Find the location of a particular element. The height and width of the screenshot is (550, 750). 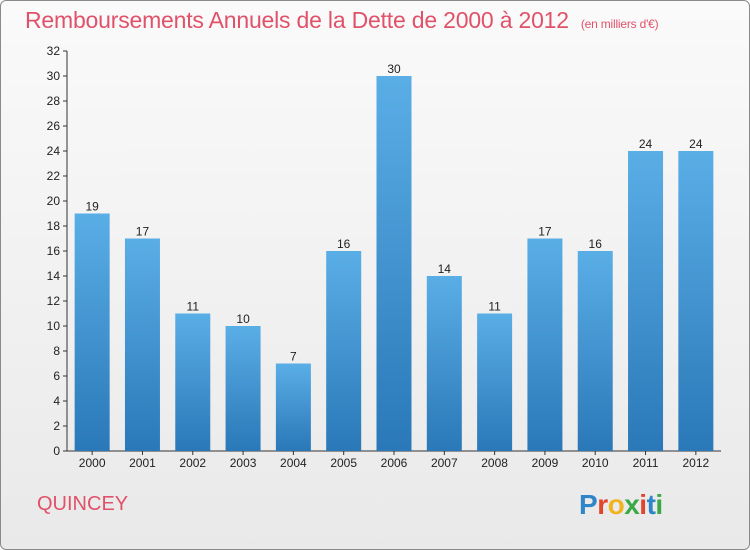

y-tick-label: 24 is located at coordinates (54, 151).